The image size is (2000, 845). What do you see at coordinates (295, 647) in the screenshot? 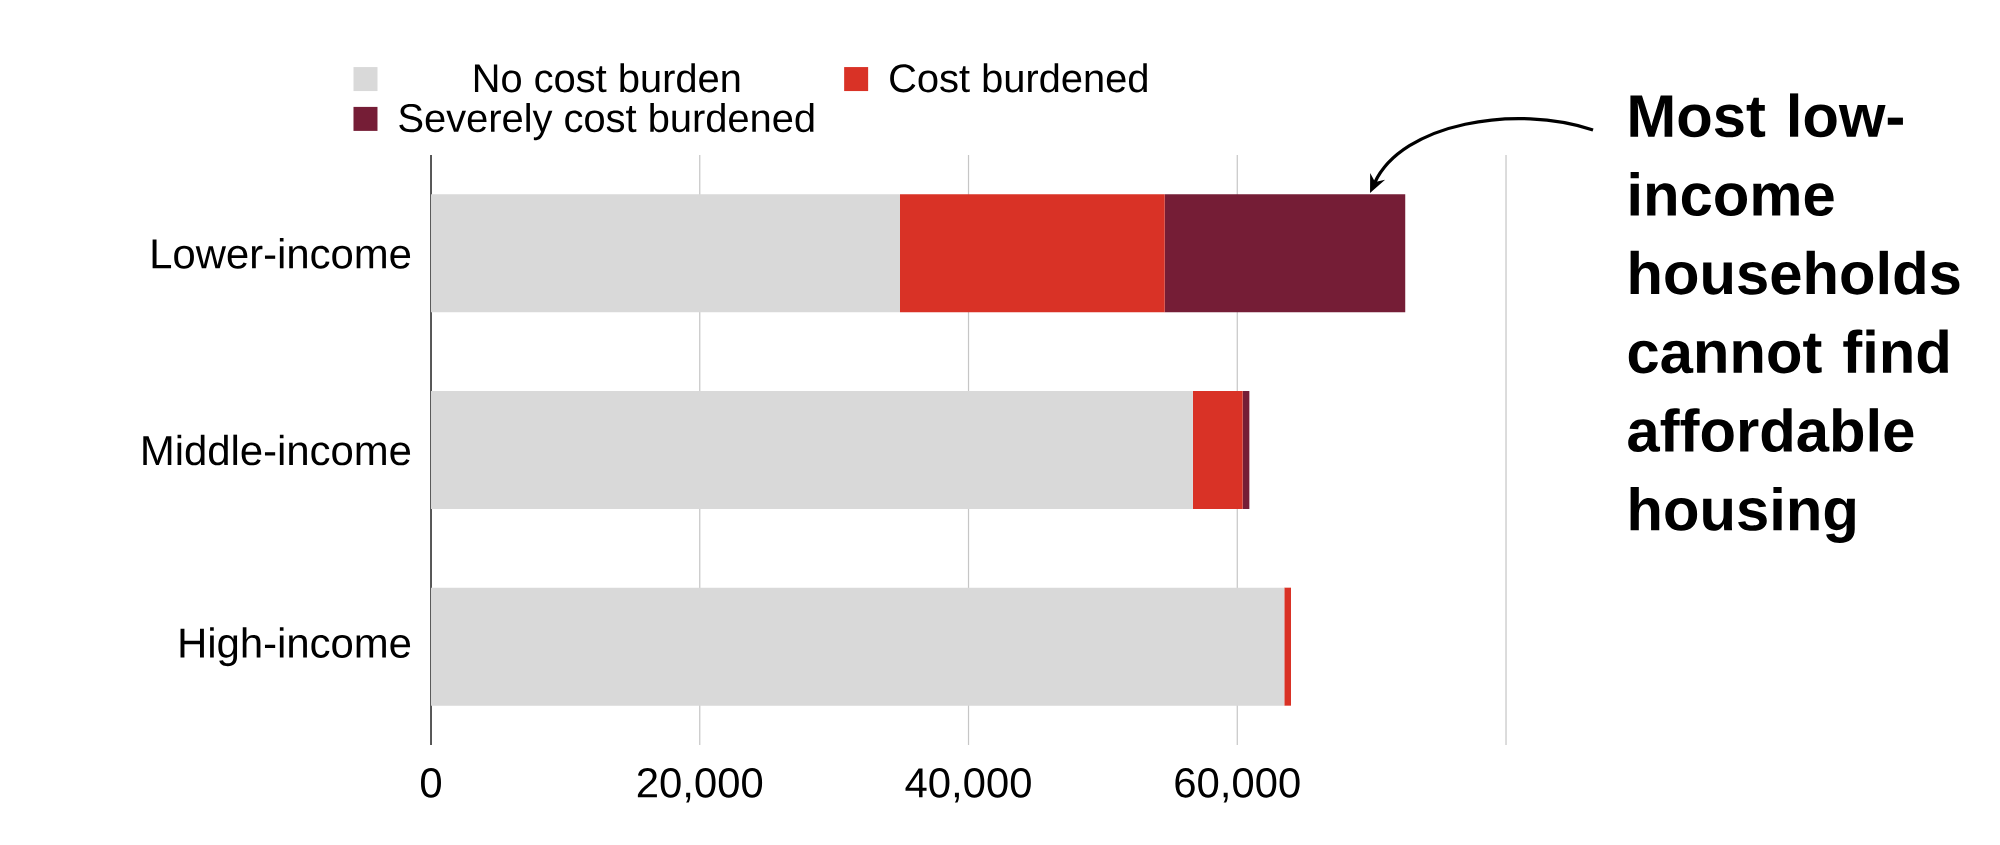
I see `y-tick-label: High-income` at bounding box center [295, 647].